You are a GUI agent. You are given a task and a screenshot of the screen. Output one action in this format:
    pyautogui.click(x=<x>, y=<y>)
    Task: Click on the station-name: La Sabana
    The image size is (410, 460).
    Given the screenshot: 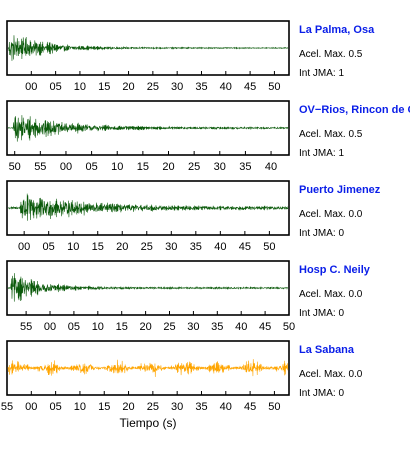 What is the action you would take?
    pyautogui.click(x=327, y=350)
    